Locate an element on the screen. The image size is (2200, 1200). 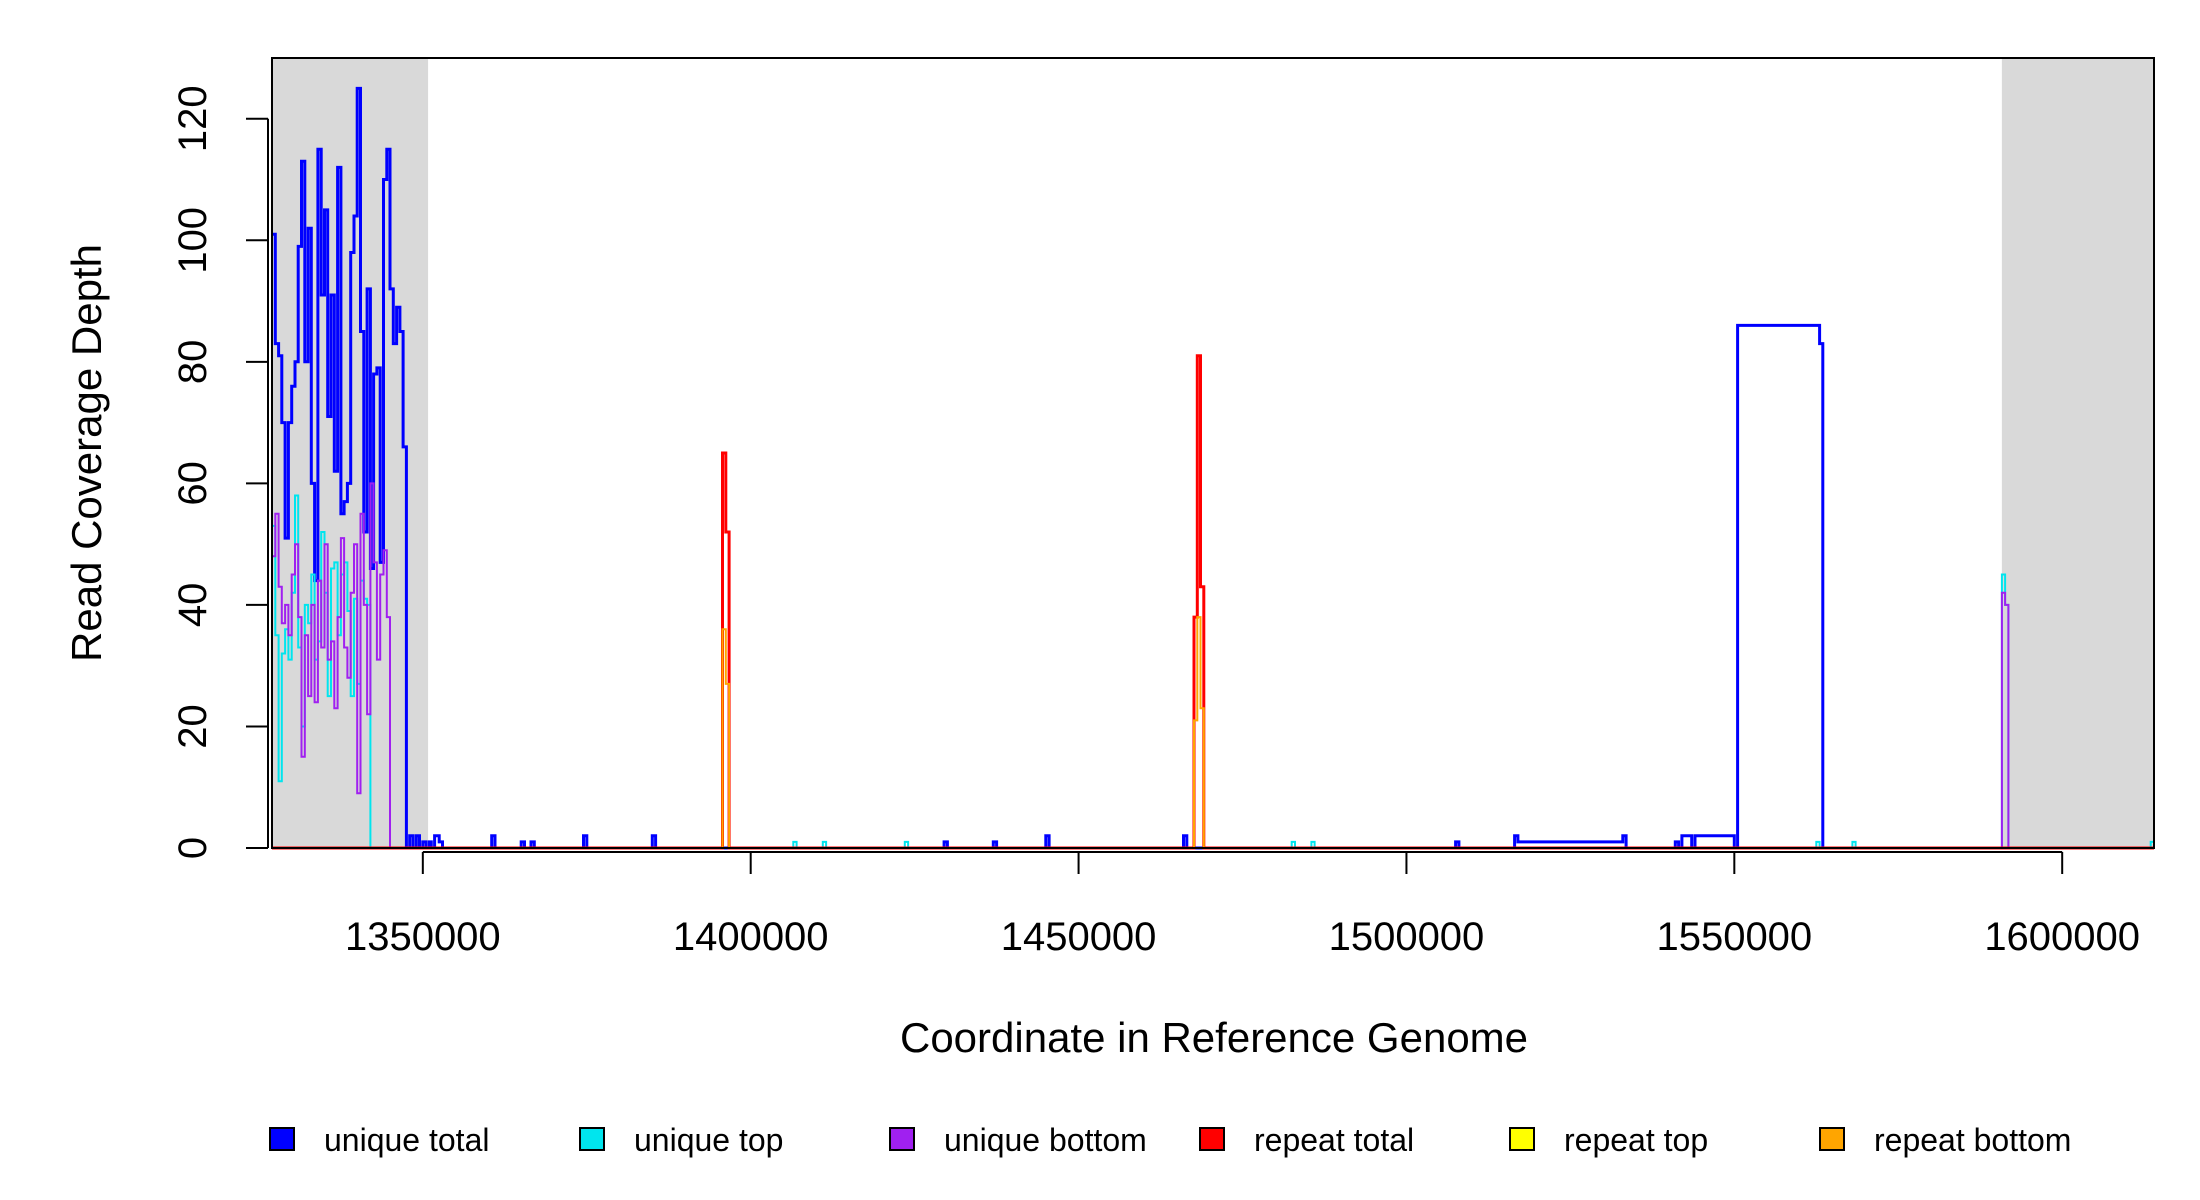
legend-item-unique-bottom: unique bottom is located at coordinates (1018, 1140).